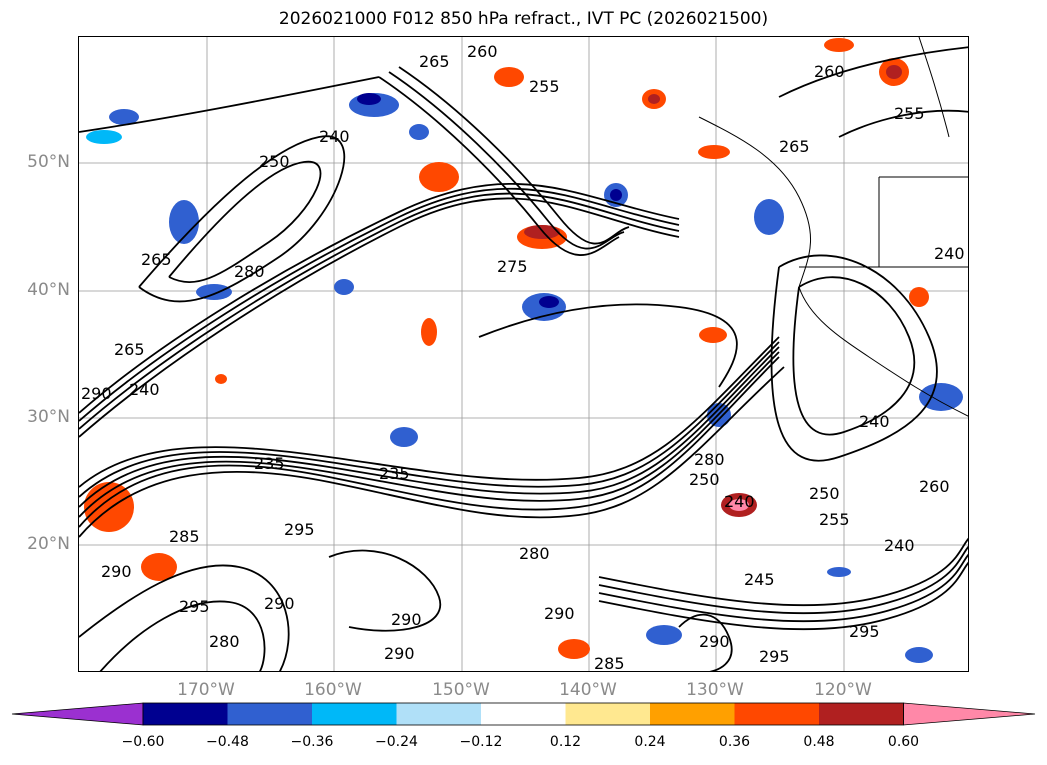  Describe the element at coordinates (650, 742) in the screenshot. I see `colorbar-tick-label: 0.24` at that location.